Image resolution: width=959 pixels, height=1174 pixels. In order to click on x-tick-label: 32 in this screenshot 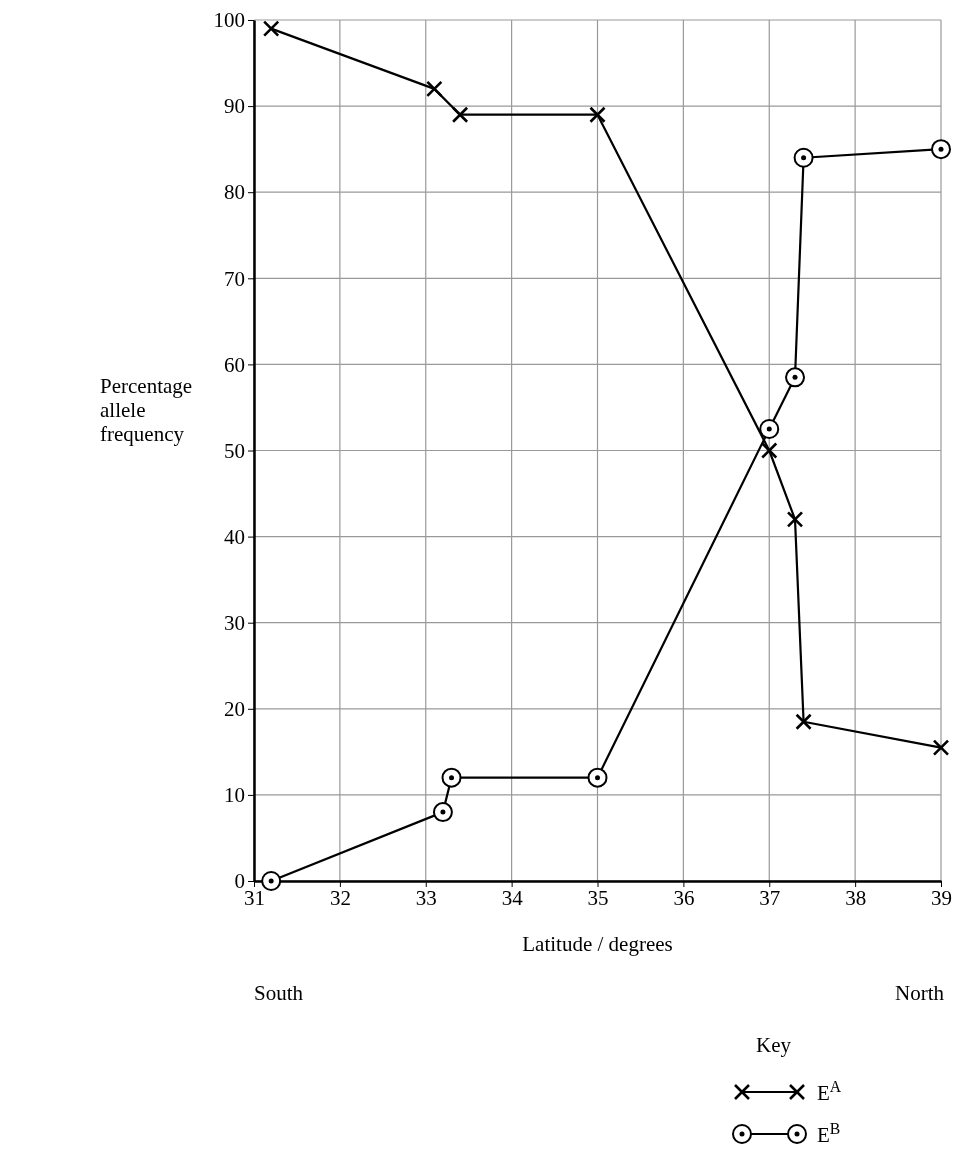, I will do `click(340, 897)`.